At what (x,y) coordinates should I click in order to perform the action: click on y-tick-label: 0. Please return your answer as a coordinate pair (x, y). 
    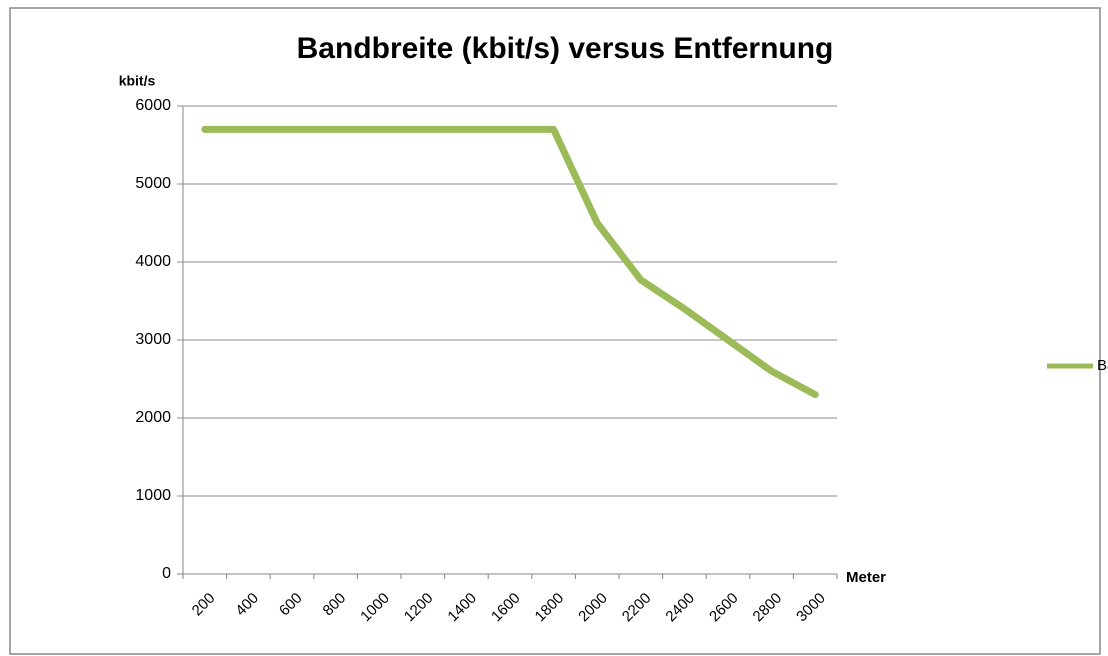
    Looking at the image, I should click on (166, 573).